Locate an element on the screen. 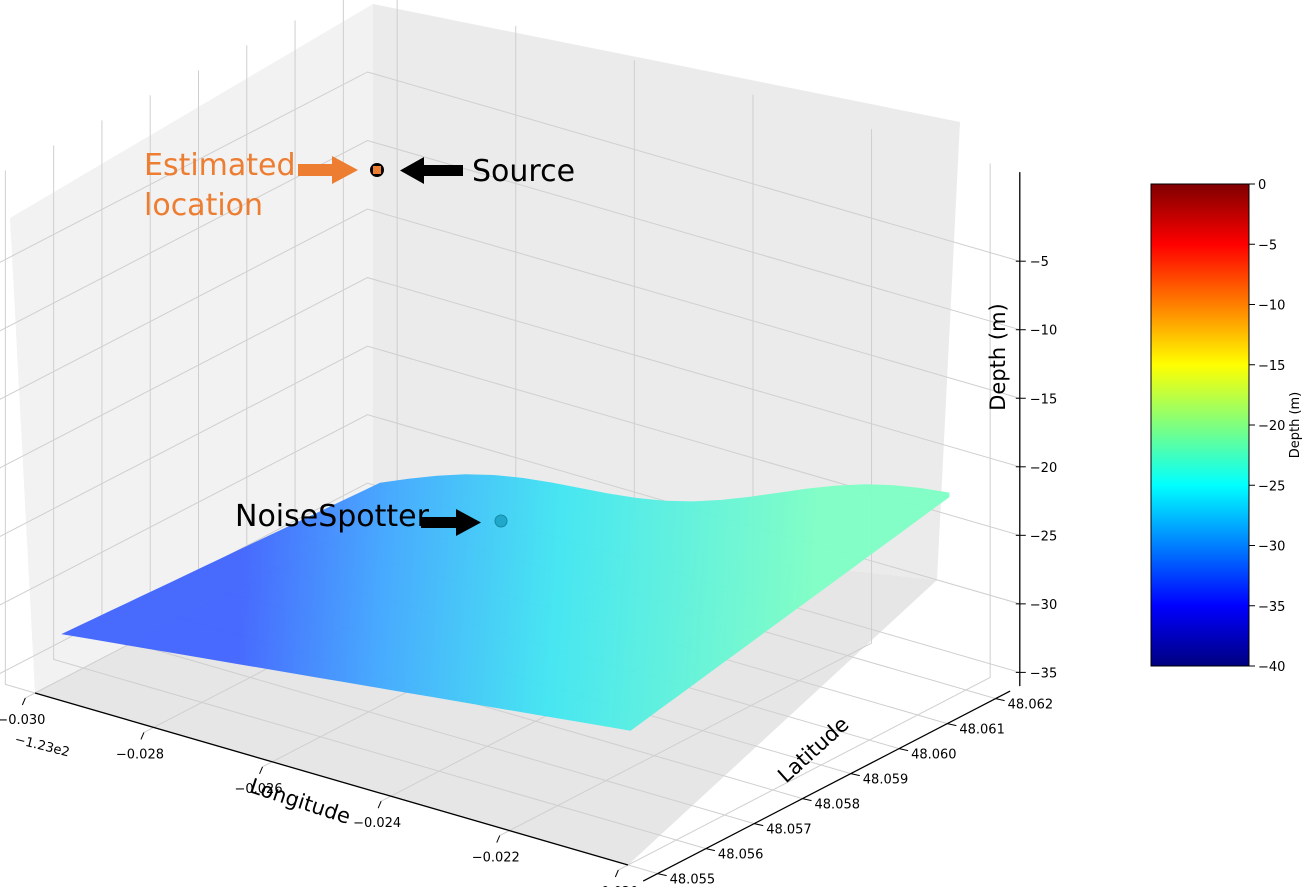  z-tick-label: −15 is located at coordinates (1043, 399).